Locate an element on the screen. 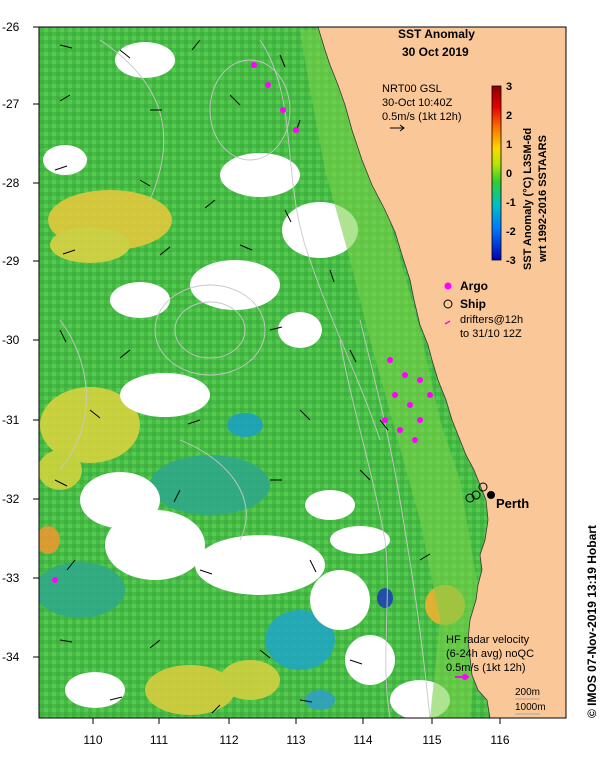  perth-marker is located at coordinates (491, 495).